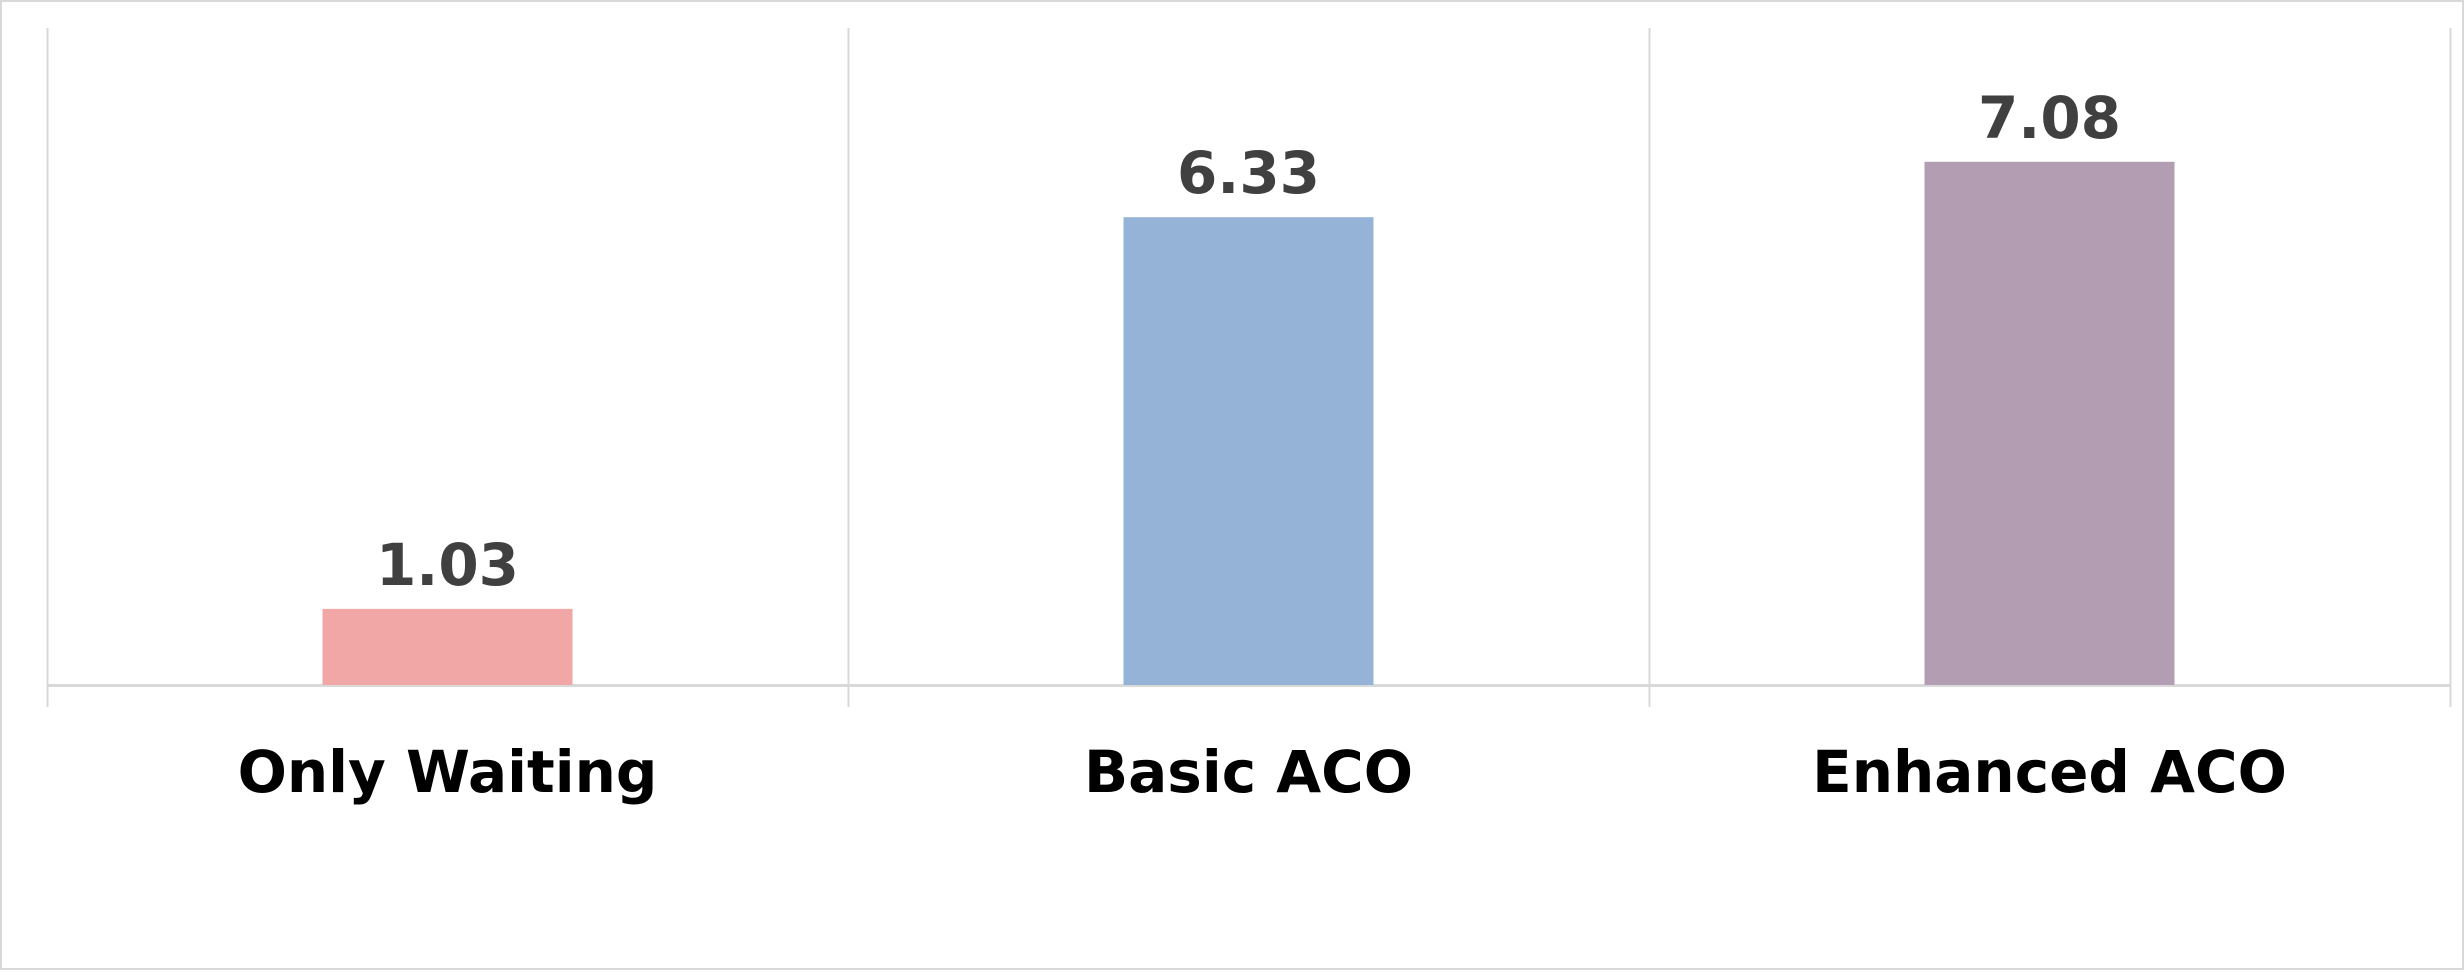 This screenshot has height=972, width=2464. I want to click on x-axis-tick-labels: Only Waiting Basic ACO Enhanced ACO, so click(1262, 772).